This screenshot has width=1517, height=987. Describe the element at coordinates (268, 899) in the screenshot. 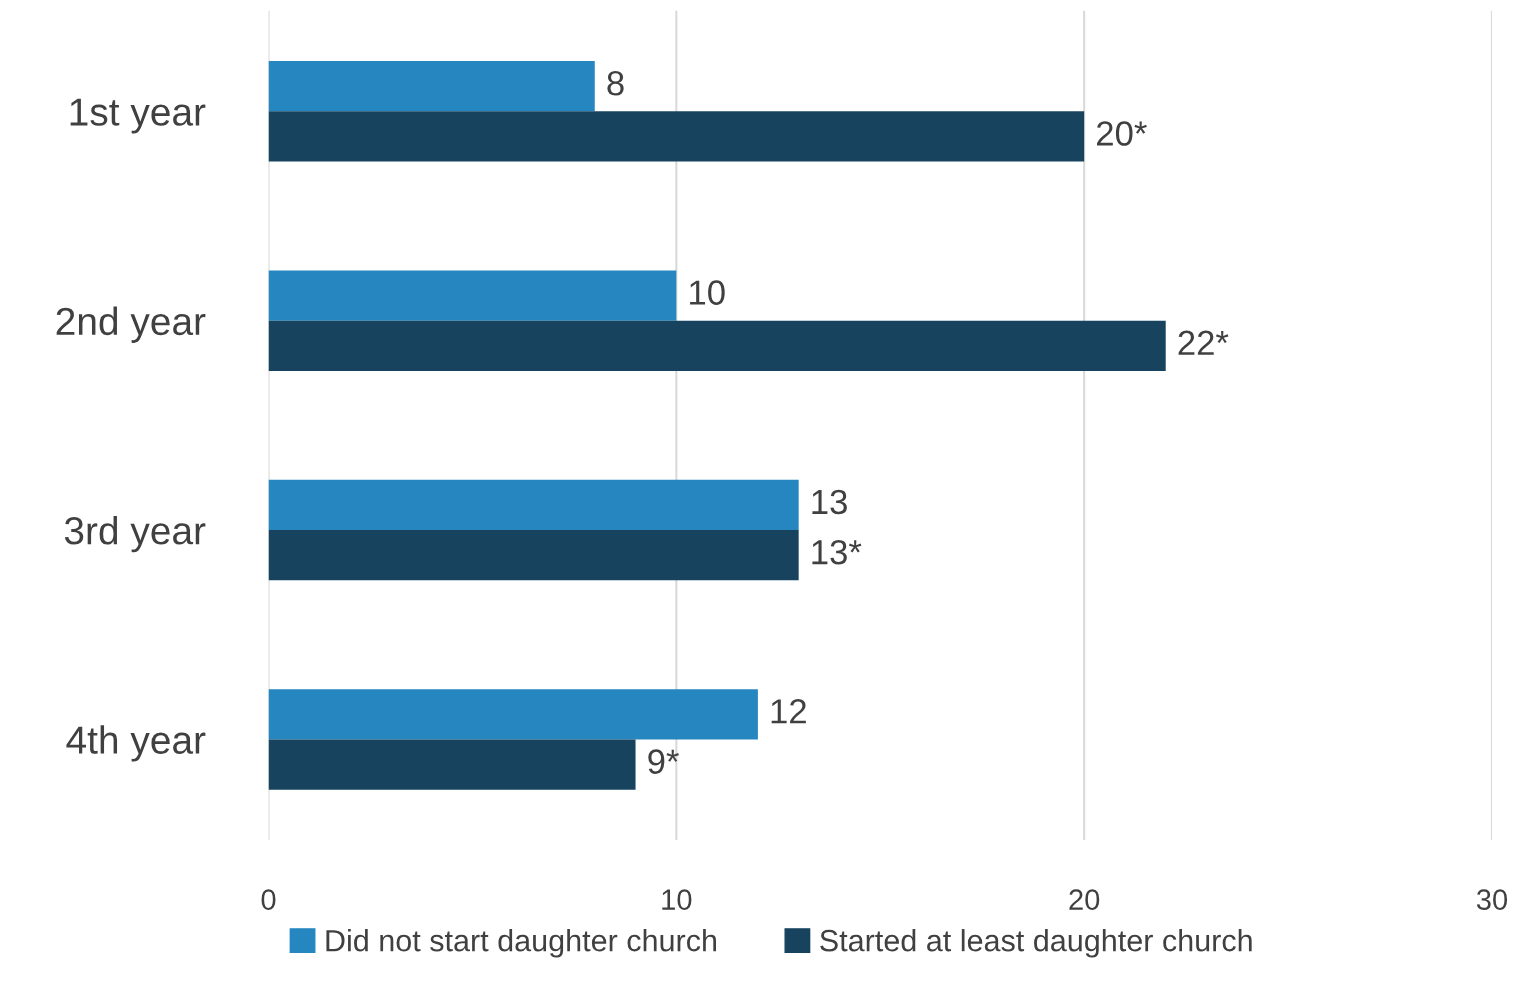

I see `x-tick-label: 0` at that location.